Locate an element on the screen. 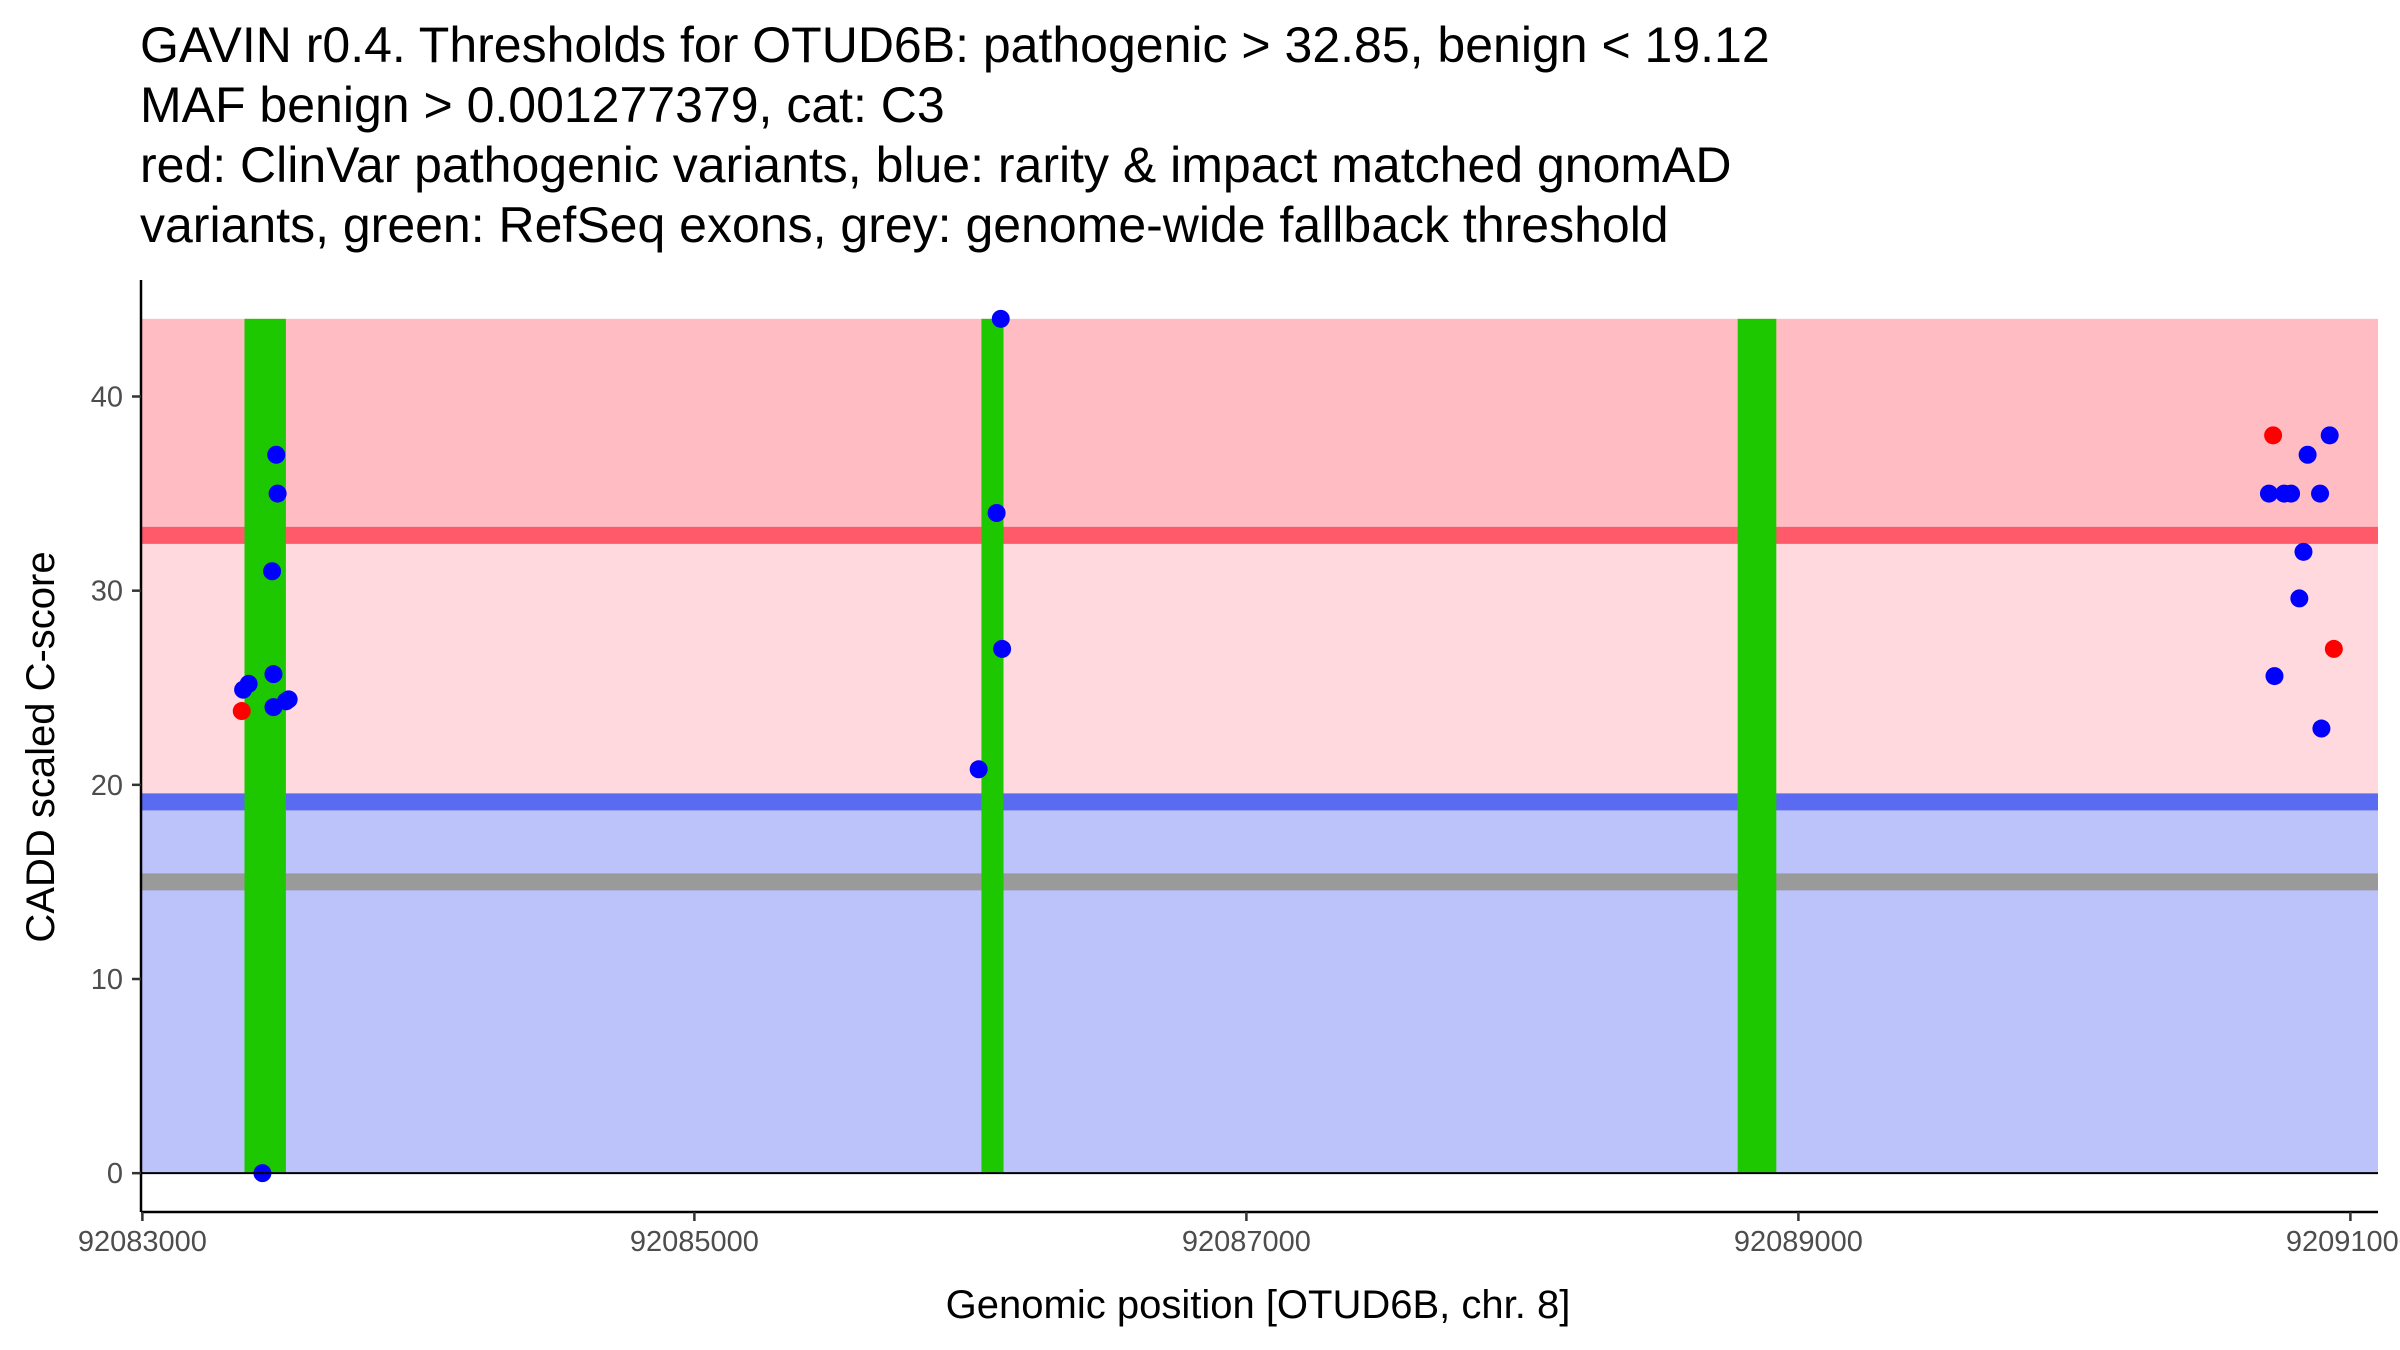  x-tick-label-1: 92083000 is located at coordinates (142, 1242).